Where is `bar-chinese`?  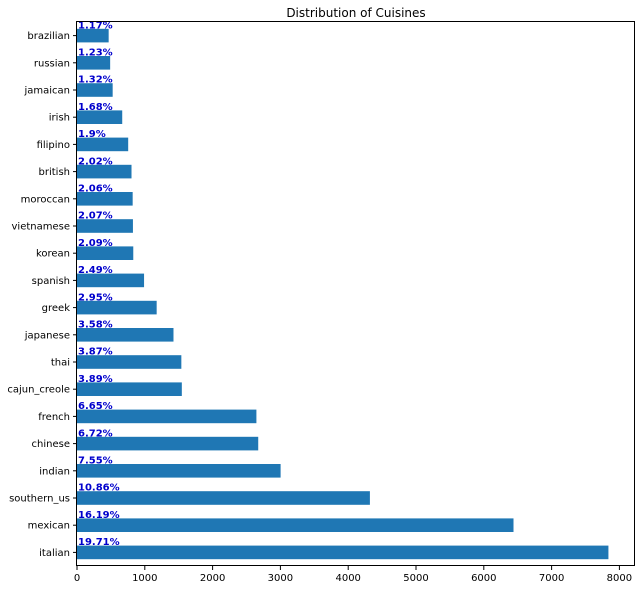
bar-chinese is located at coordinates (168, 443).